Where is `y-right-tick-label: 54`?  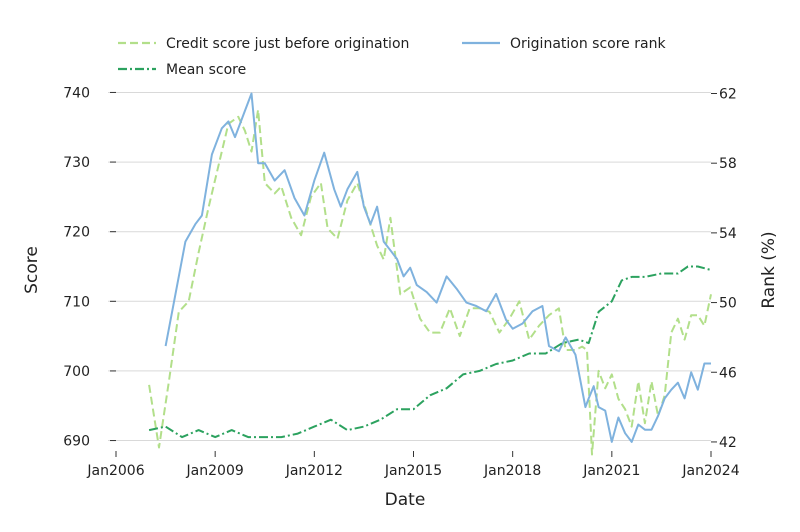
y-right-tick-label: 54 is located at coordinates (728, 234).